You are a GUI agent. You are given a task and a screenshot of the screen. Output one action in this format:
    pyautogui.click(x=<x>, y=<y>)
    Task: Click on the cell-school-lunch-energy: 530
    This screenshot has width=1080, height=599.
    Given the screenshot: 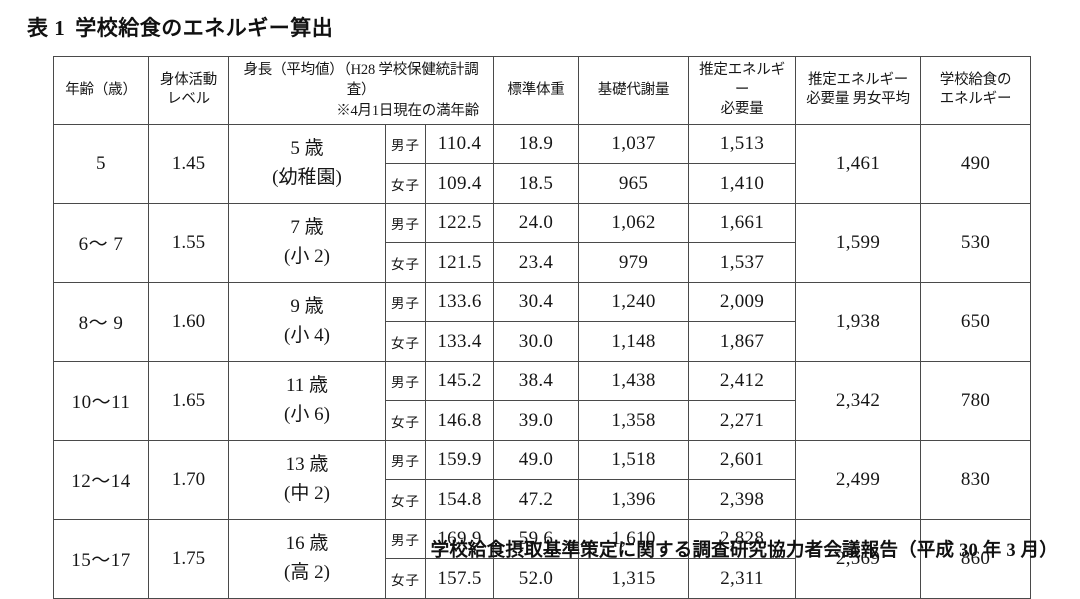 What is the action you would take?
    pyautogui.click(x=976, y=242)
    